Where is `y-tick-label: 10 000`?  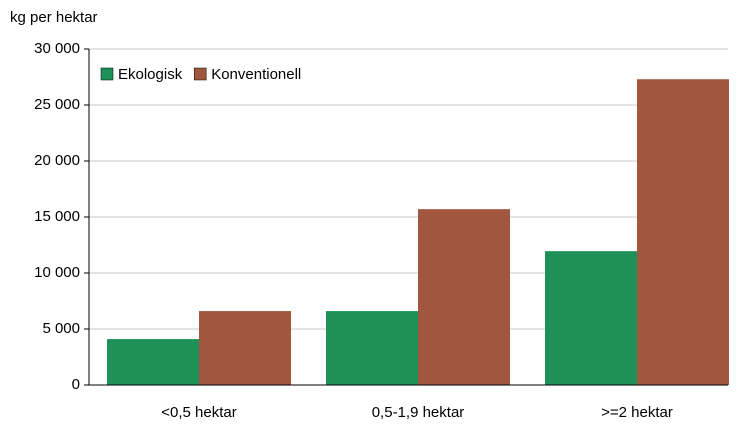 y-tick-label: 10 000 is located at coordinates (57, 272).